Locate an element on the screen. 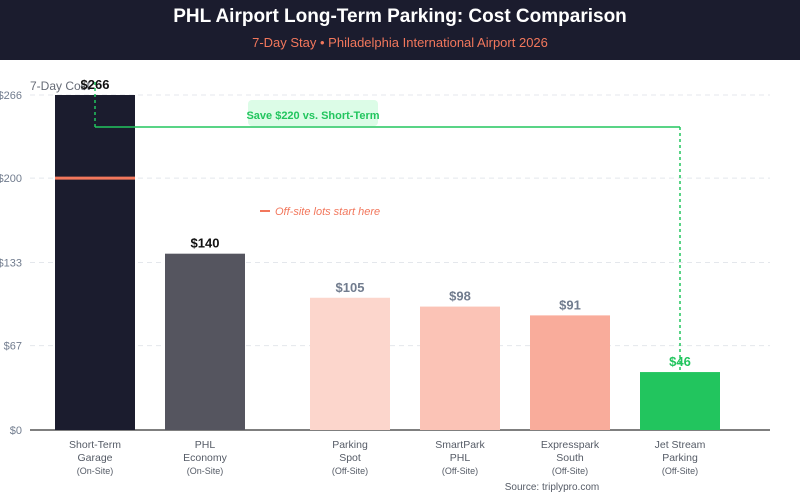  savings-badge is located at coordinates (313, 113).